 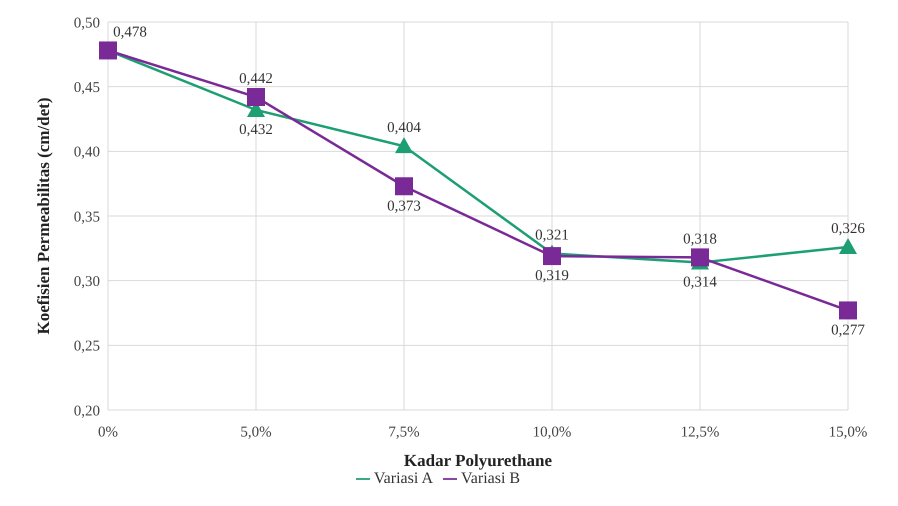 I want to click on y-tick-label: 0,25, so click(x=87, y=346).